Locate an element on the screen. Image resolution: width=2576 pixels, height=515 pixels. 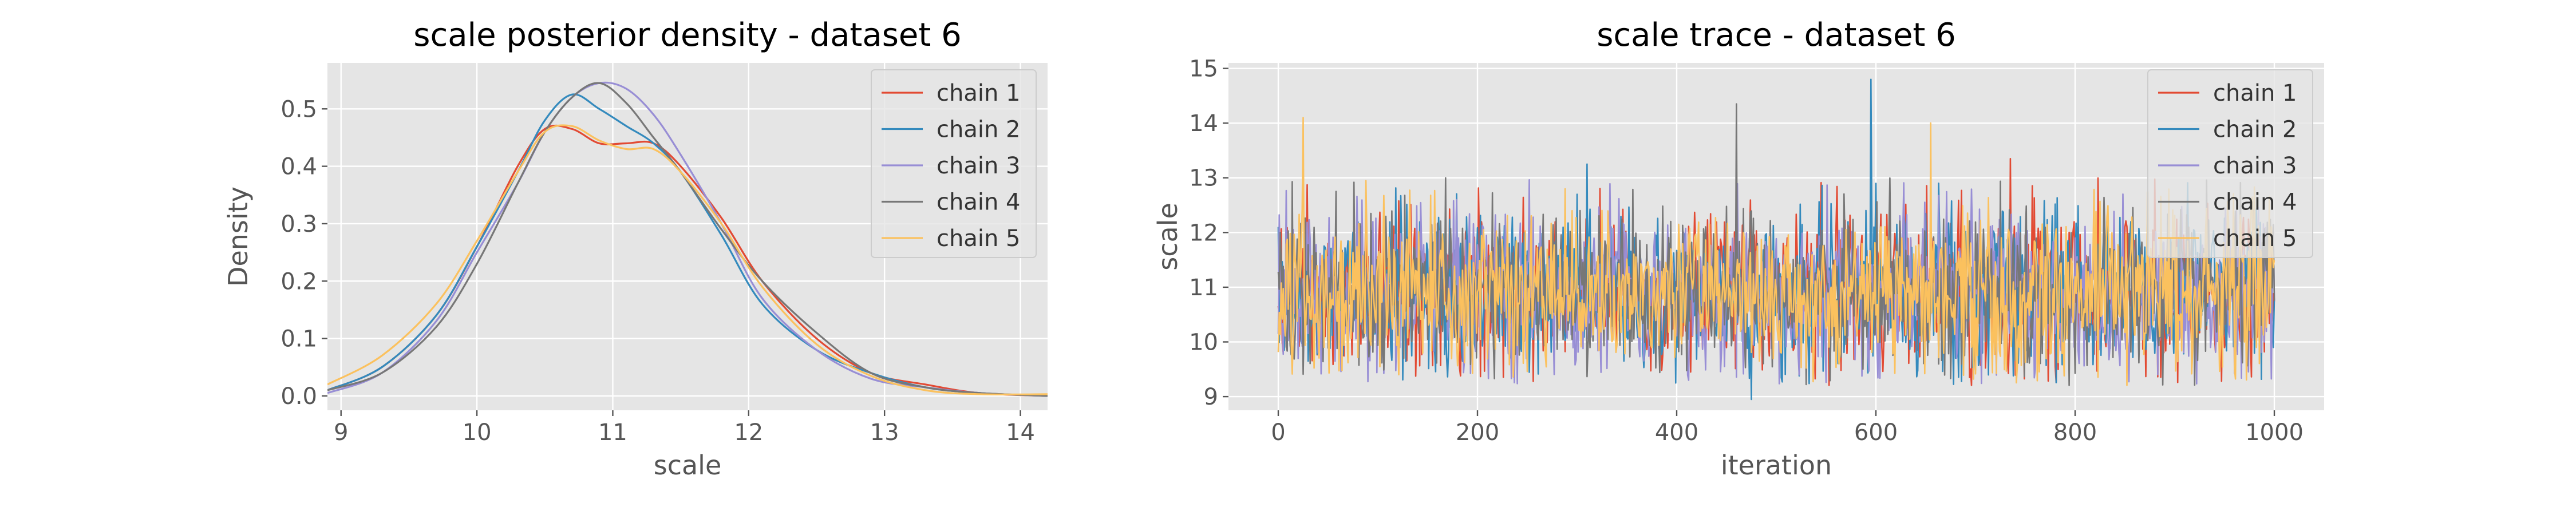
x-tick-label: 0 is located at coordinates (1278, 432).